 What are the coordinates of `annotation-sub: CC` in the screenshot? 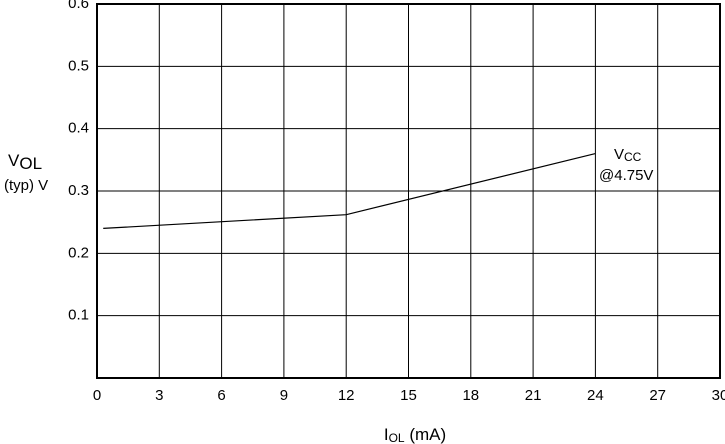 It's located at (633, 157).